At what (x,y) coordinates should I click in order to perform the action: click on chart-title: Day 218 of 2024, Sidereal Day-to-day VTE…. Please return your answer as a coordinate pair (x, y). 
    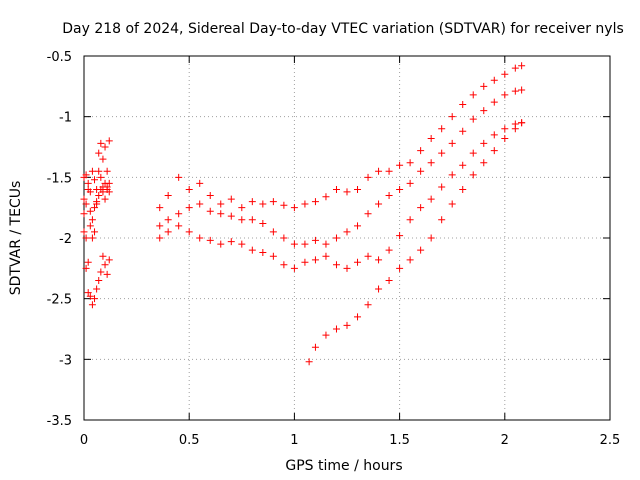
    Looking at the image, I should click on (343, 29).